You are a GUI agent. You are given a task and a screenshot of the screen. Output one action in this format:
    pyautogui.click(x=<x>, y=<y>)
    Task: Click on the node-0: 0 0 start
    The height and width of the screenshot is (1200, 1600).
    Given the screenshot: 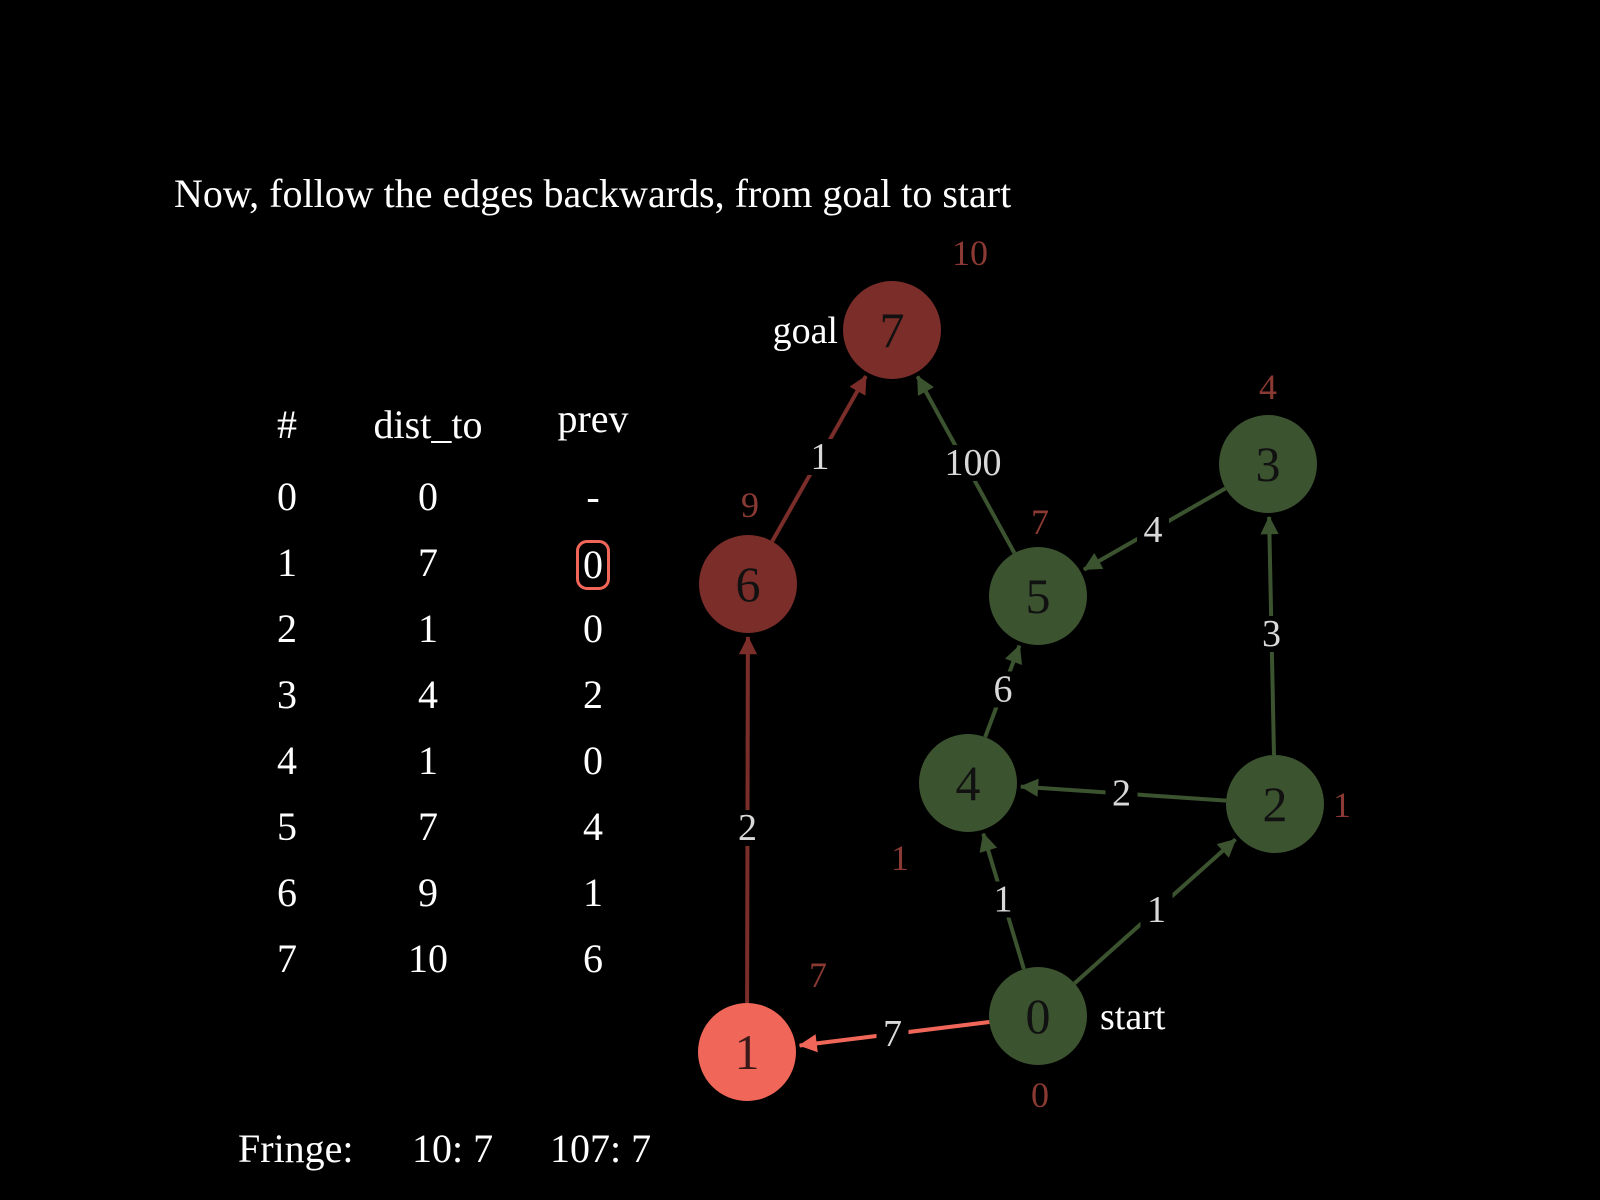 What is the action you would take?
    pyautogui.click(x=1077, y=1041)
    